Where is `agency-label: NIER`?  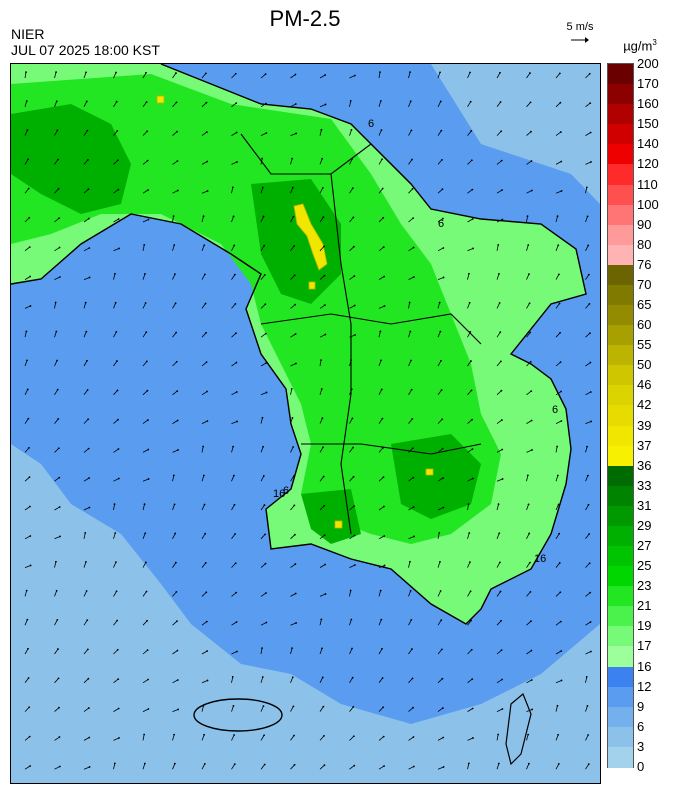
agency-label: NIER is located at coordinates (28, 34).